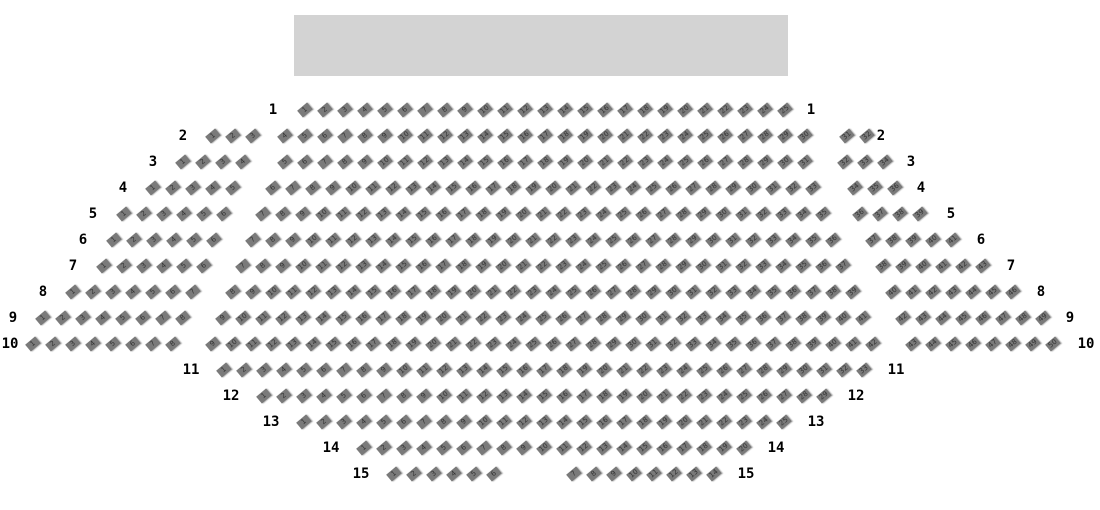  Describe the element at coordinates (973, 292) in the screenshot. I see `seat: 44` at that location.